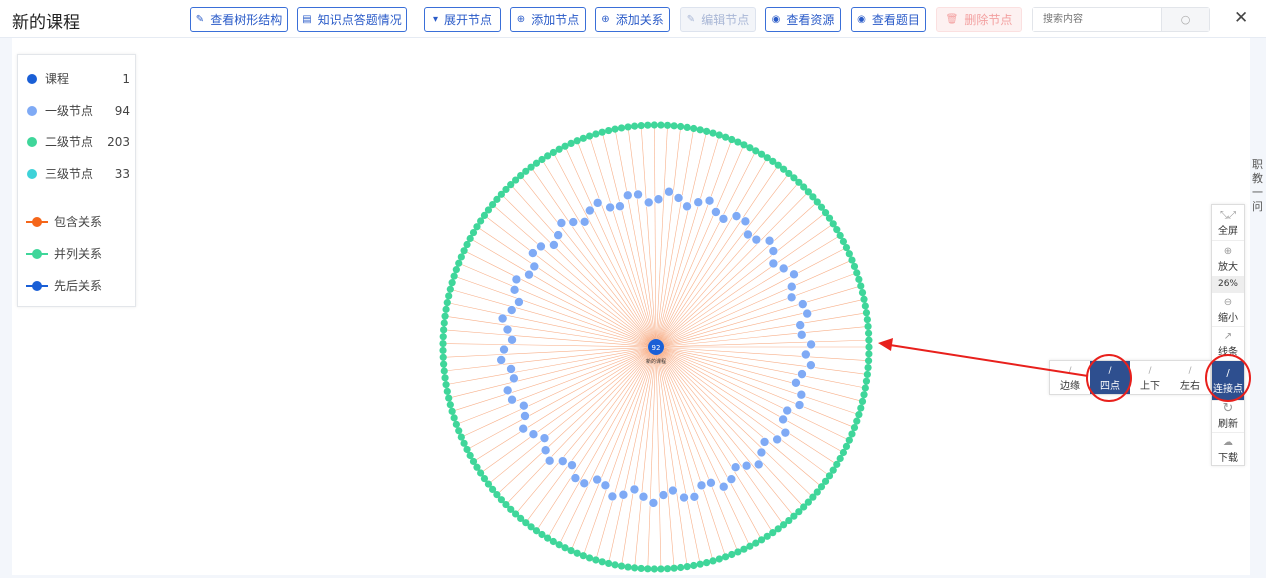 The image size is (1266, 578). I want to click on anchor-top-bottom-option: / 上下, so click(1150, 377).